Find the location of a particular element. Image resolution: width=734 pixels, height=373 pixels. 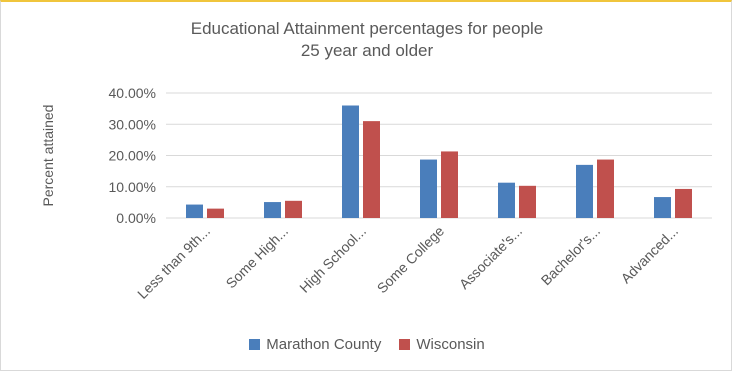

chart-title-line-2: 25 year and older is located at coordinates (367, 50).